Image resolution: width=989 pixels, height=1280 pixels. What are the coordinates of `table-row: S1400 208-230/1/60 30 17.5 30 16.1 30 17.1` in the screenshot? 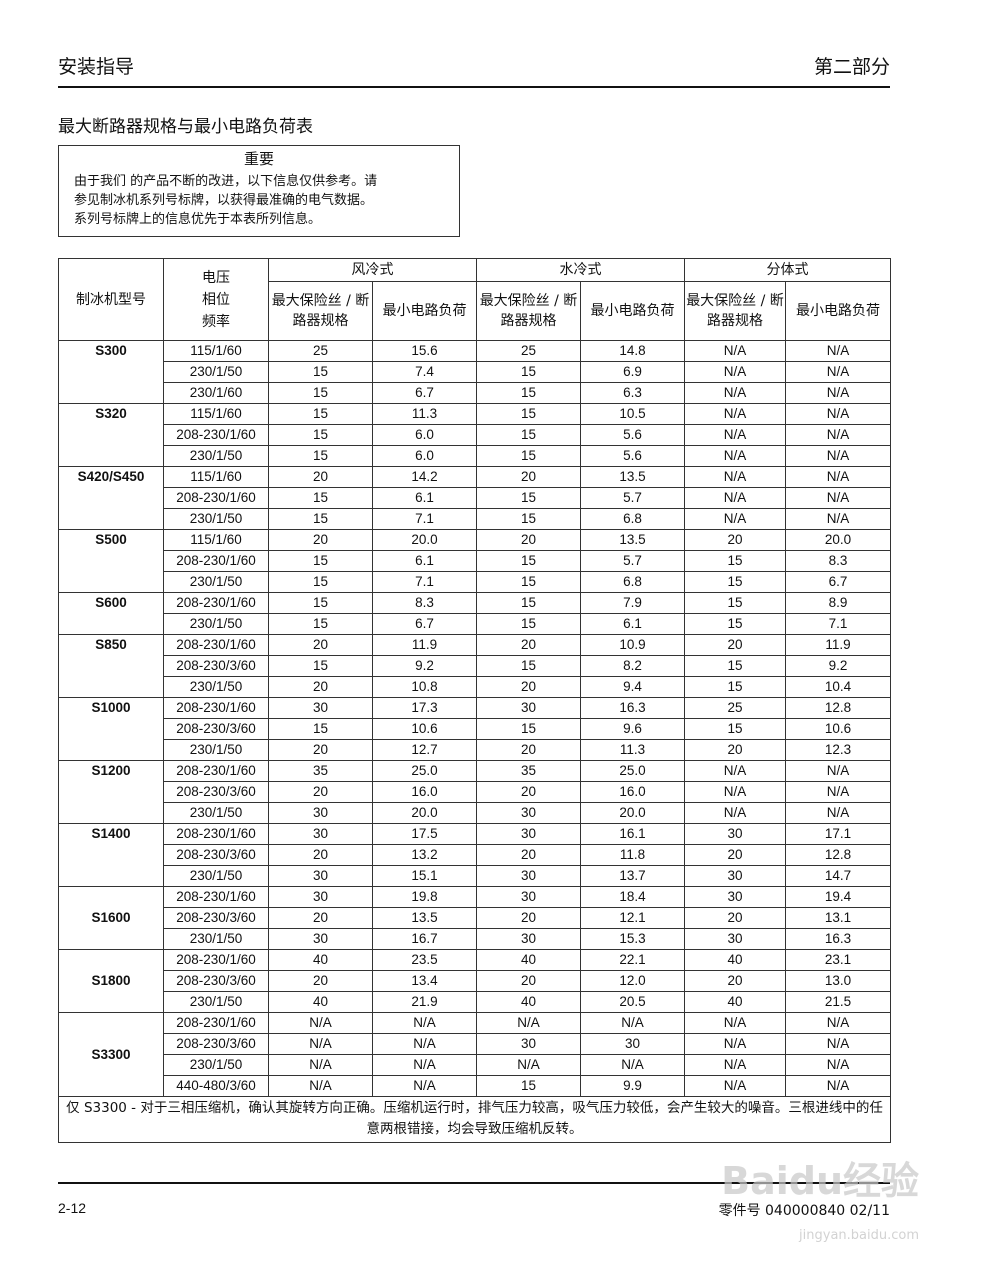 It's located at (474, 855).